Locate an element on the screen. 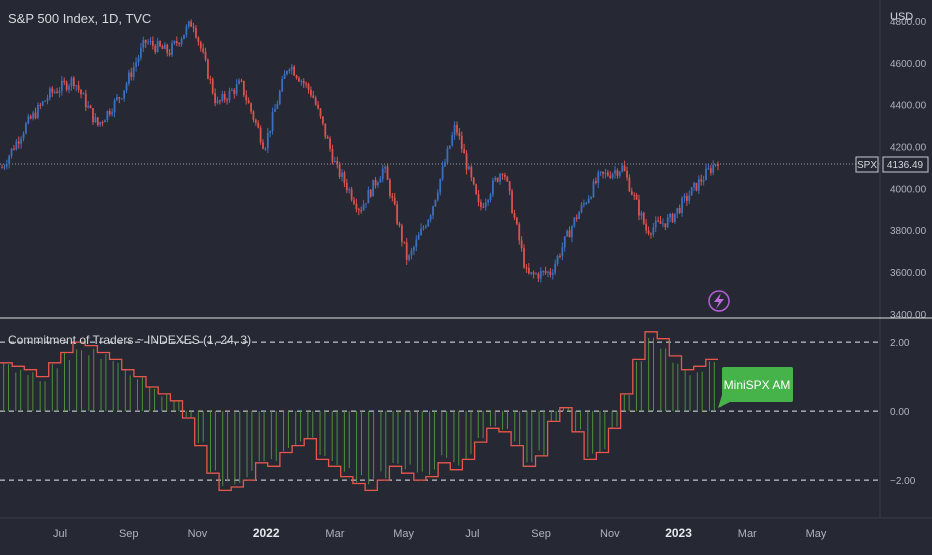 This screenshot has height=555, width=932. current-price-tag: 4136.49 is located at coordinates (905, 164).